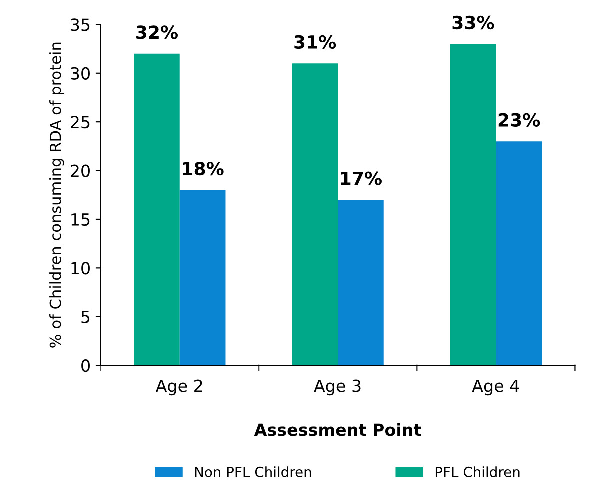  Describe the element at coordinates (519, 120) in the screenshot. I see `data-label: 23%` at that location.